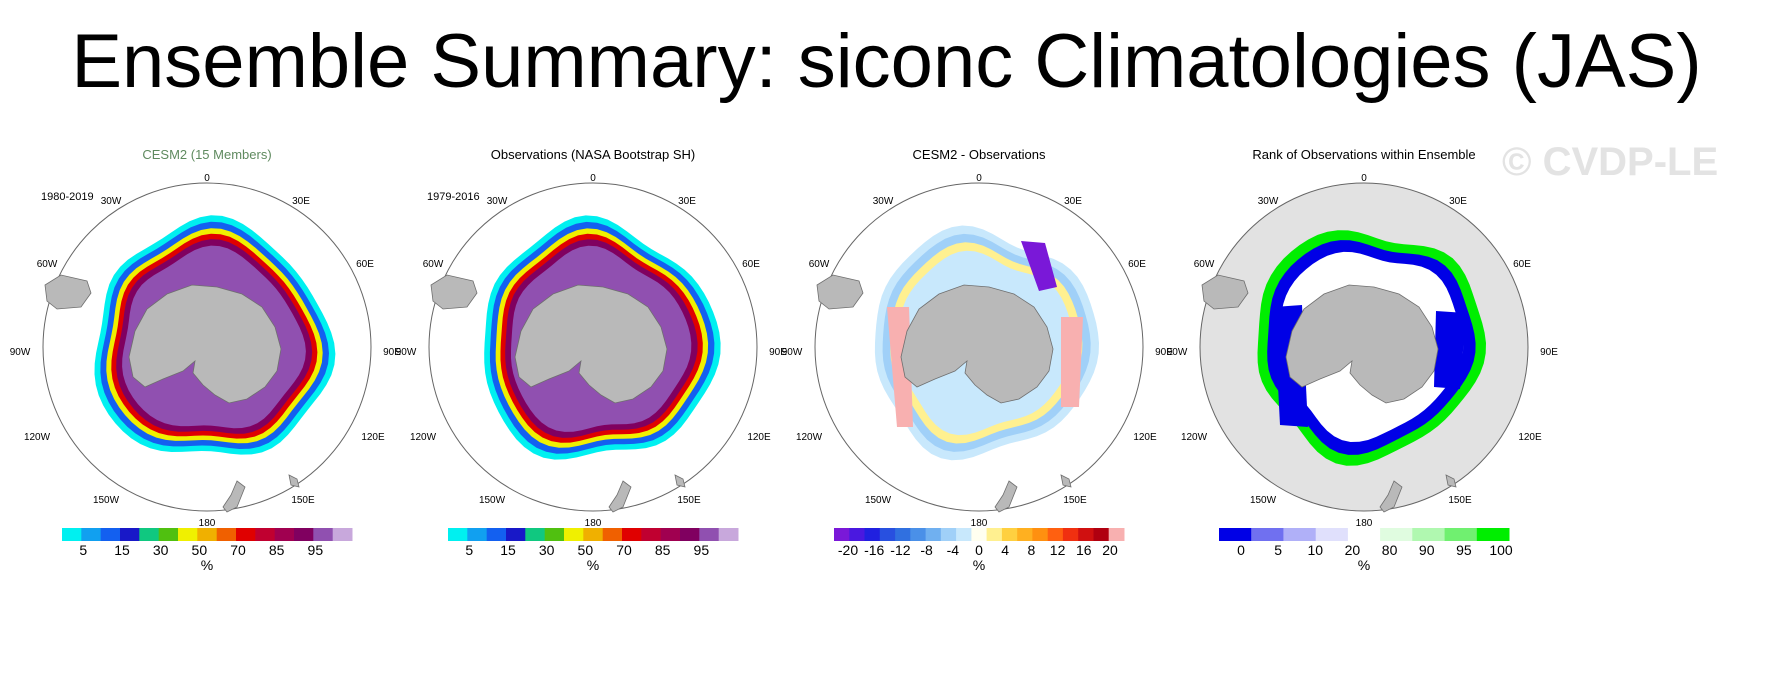  I want to click on period-label: 1980-2019, so click(67, 197).